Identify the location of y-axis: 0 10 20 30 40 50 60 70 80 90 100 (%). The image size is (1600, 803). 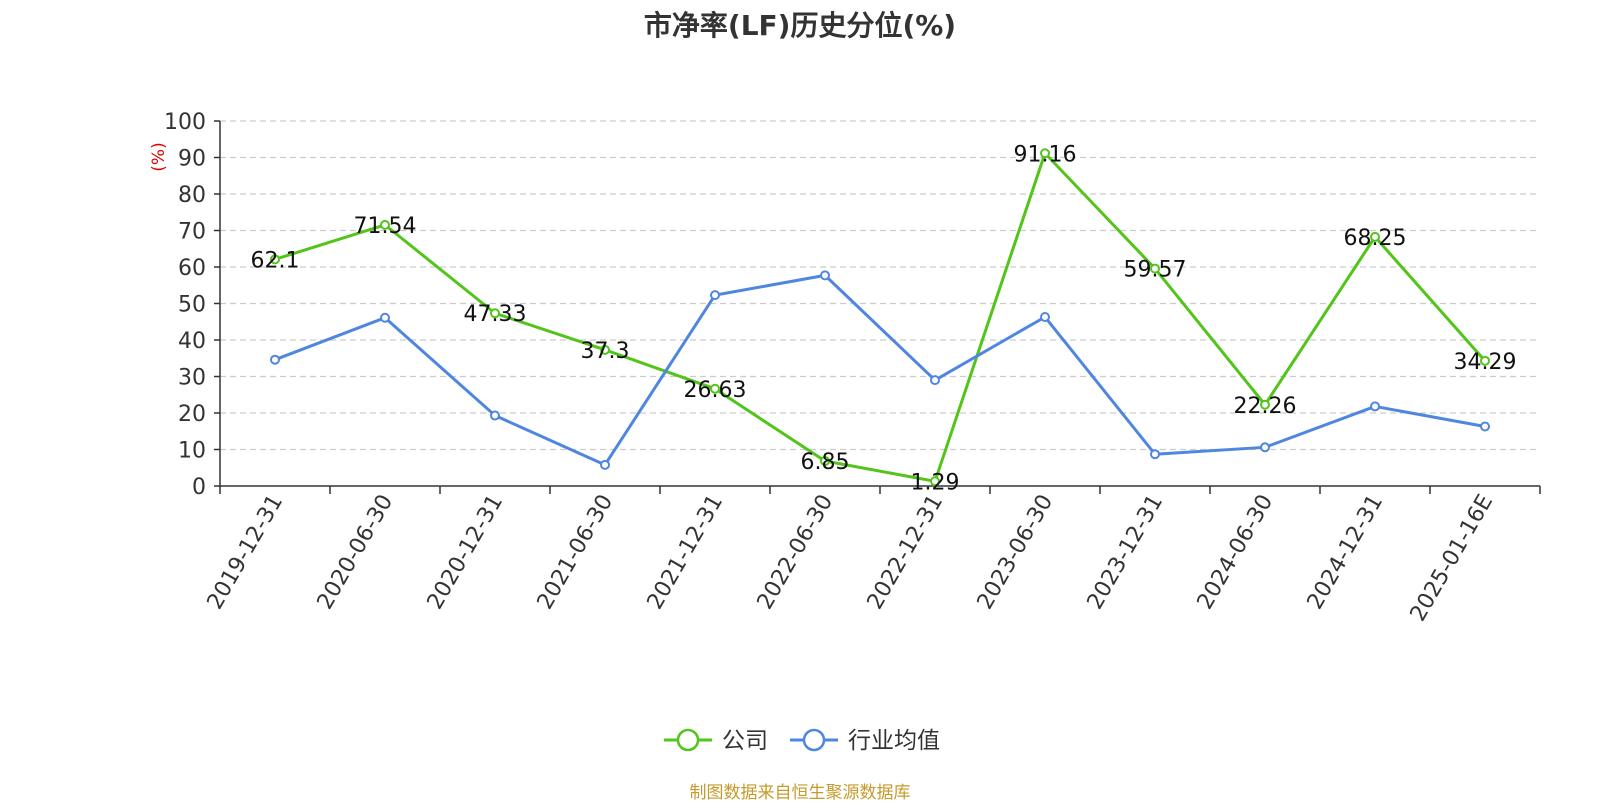
(185, 305).